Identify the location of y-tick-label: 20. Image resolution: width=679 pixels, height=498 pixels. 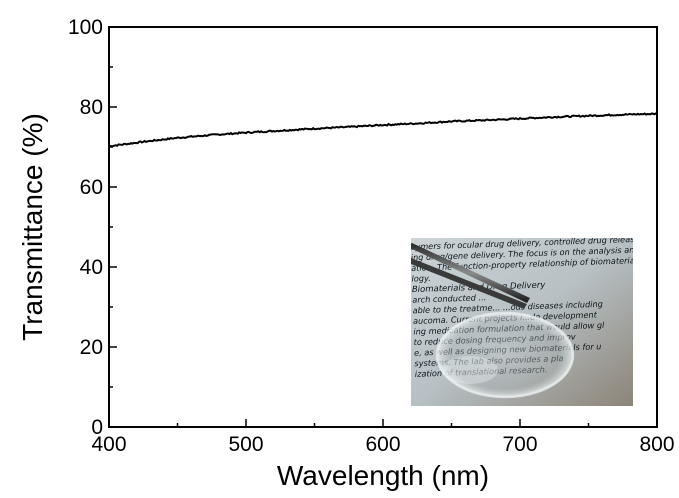
(91, 347).